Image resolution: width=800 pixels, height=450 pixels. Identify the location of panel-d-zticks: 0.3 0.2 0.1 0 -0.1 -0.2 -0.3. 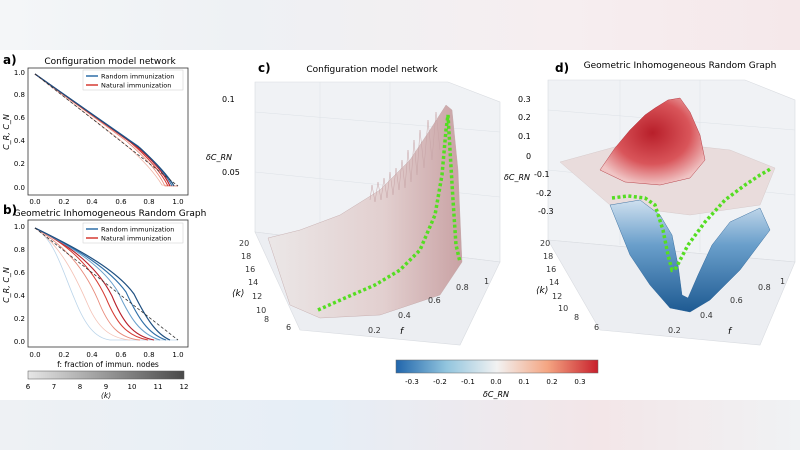
(536, 155).